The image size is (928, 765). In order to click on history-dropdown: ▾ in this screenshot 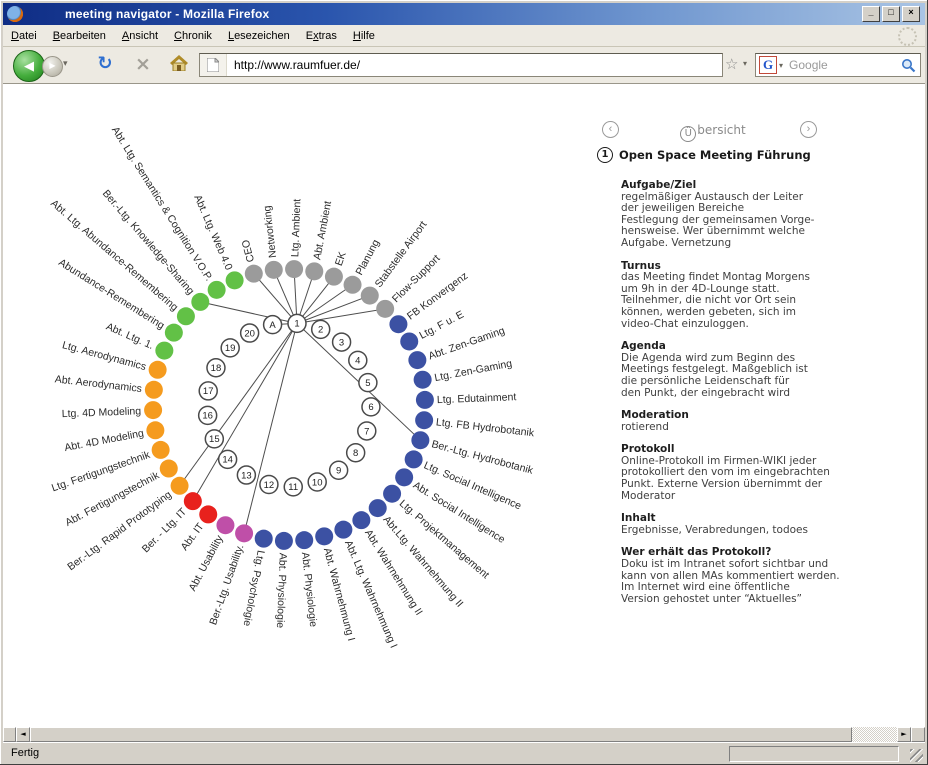, I will do `click(65, 63)`.